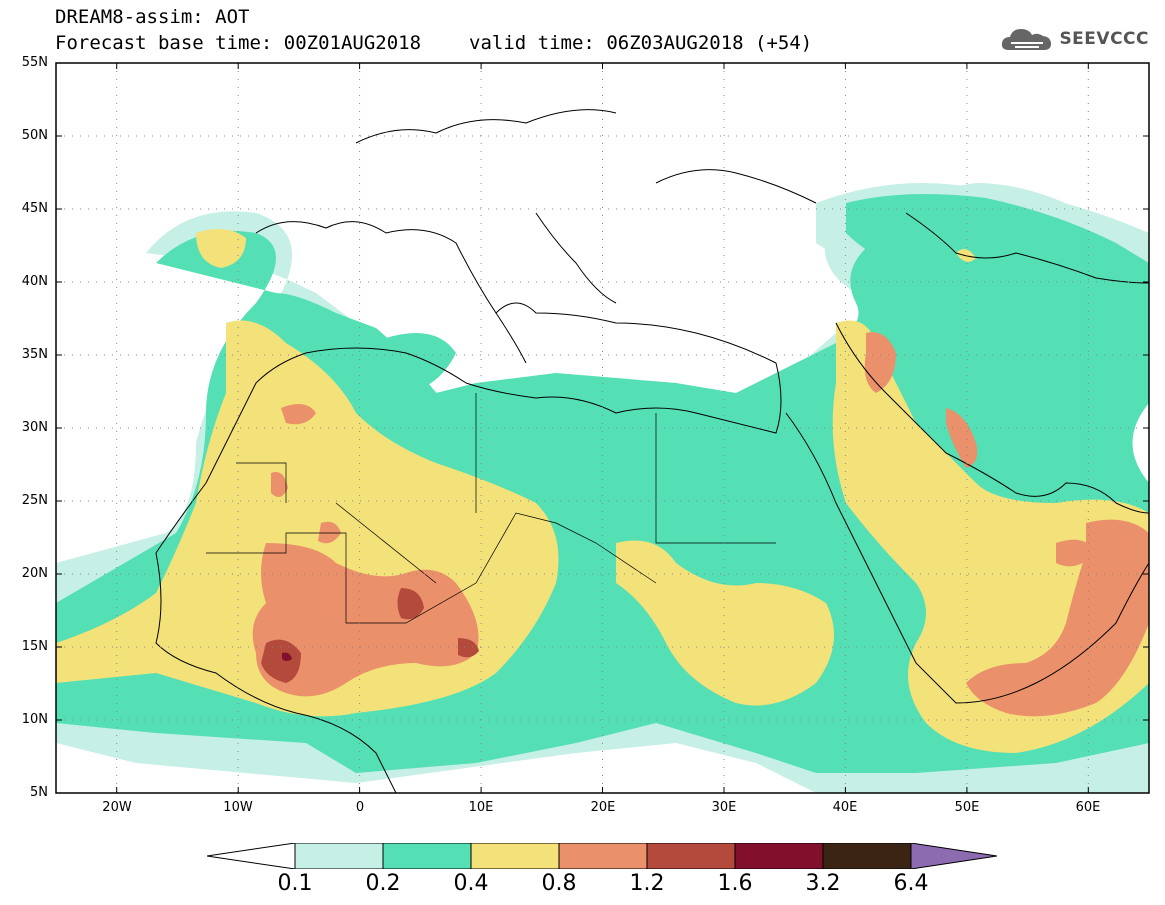  Describe the element at coordinates (39, 792) in the screenshot. I see `lat-label-5n: 5N` at that location.